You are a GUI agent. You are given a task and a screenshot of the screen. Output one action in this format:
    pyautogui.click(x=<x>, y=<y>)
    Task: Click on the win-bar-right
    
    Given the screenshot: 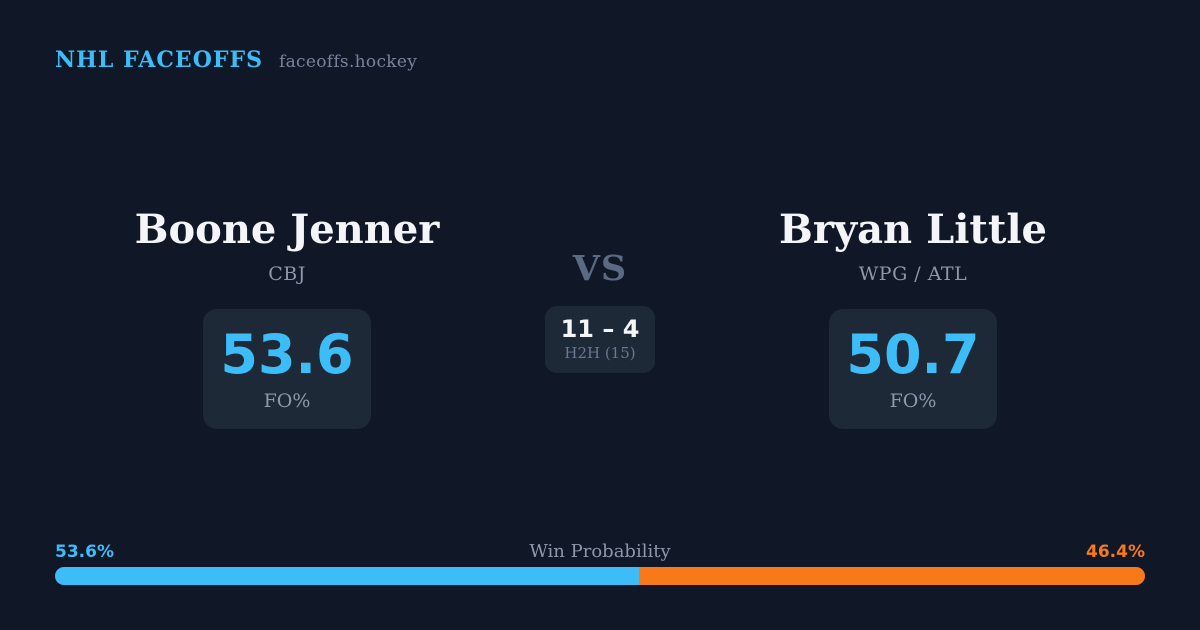 What is the action you would take?
    pyautogui.click(x=892, y=576)
    